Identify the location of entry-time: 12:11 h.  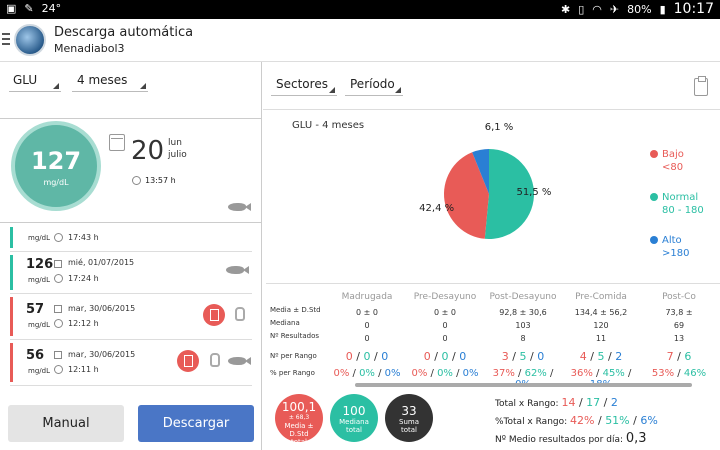
(83, 369).